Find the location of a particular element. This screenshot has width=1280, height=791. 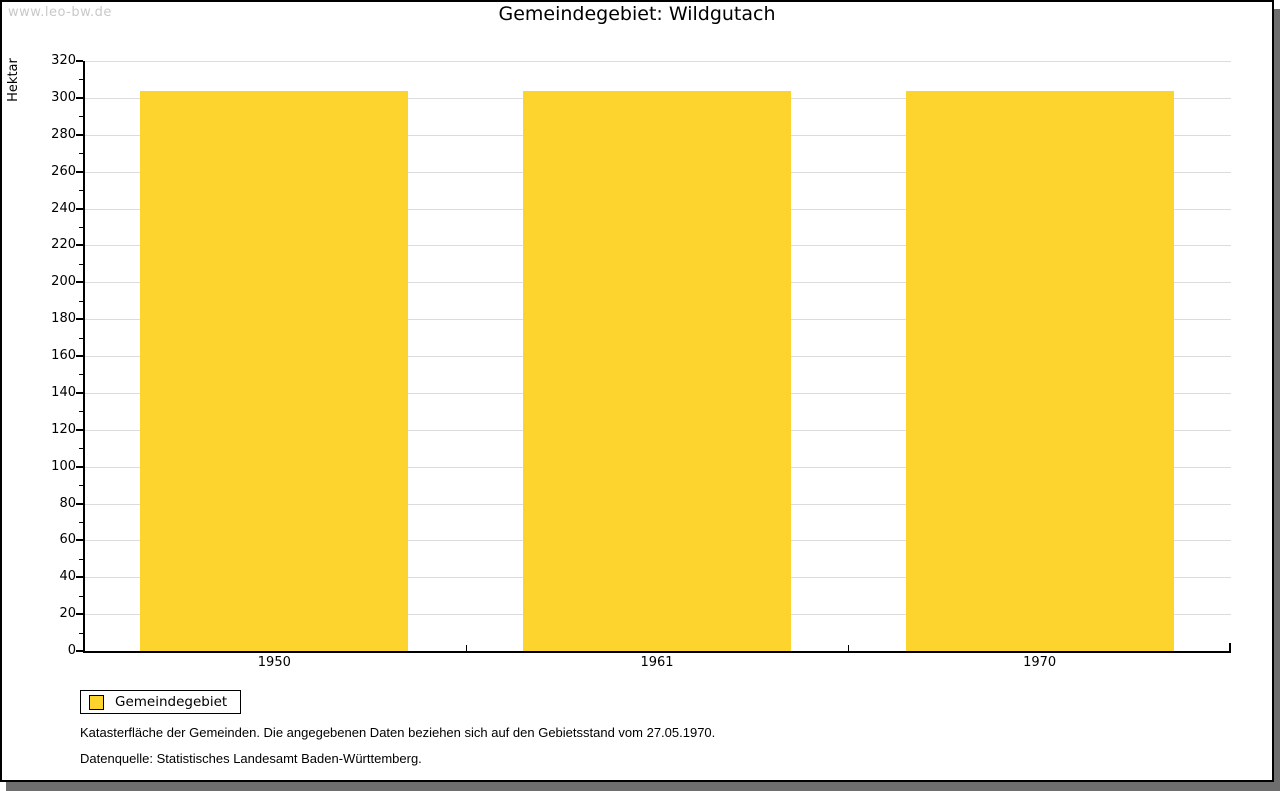

y-tick-label: 0 is located at coordinates (71, 650).